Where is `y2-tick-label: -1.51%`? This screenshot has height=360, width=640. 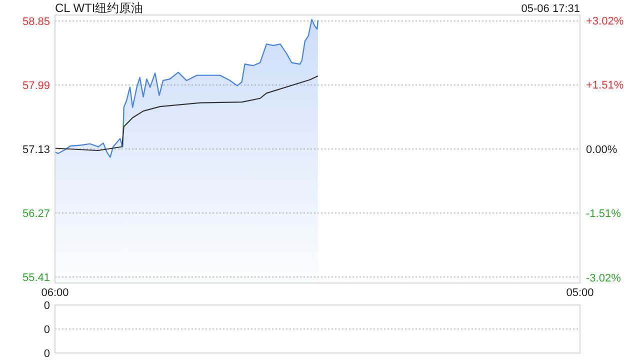 y2-tick-label: -1.51% is located at coordinates (604, 214).